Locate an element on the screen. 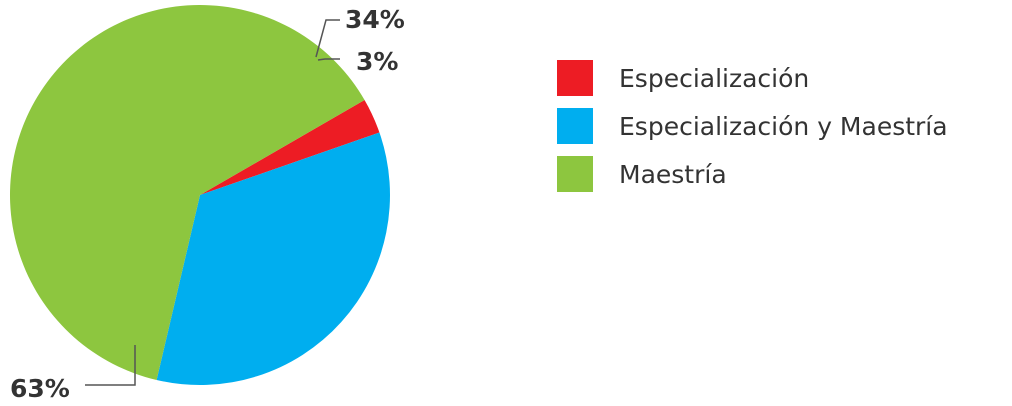 This screenshot has height=406, width=1012. slice-label-maestria: 63% is located at coordinates (40, 388).